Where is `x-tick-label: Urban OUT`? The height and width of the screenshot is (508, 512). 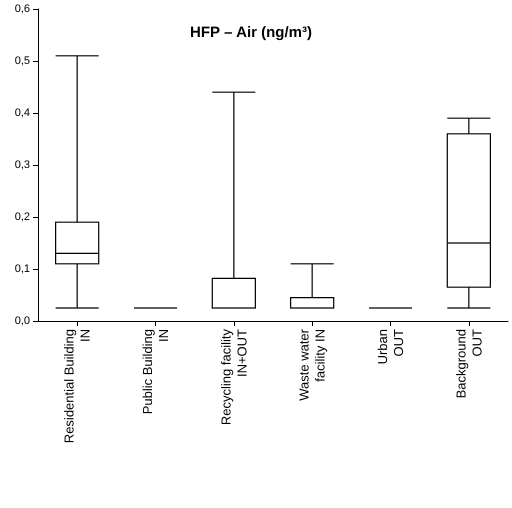
x-tick-label: Urban OUT is located at coordinates (390, 346).